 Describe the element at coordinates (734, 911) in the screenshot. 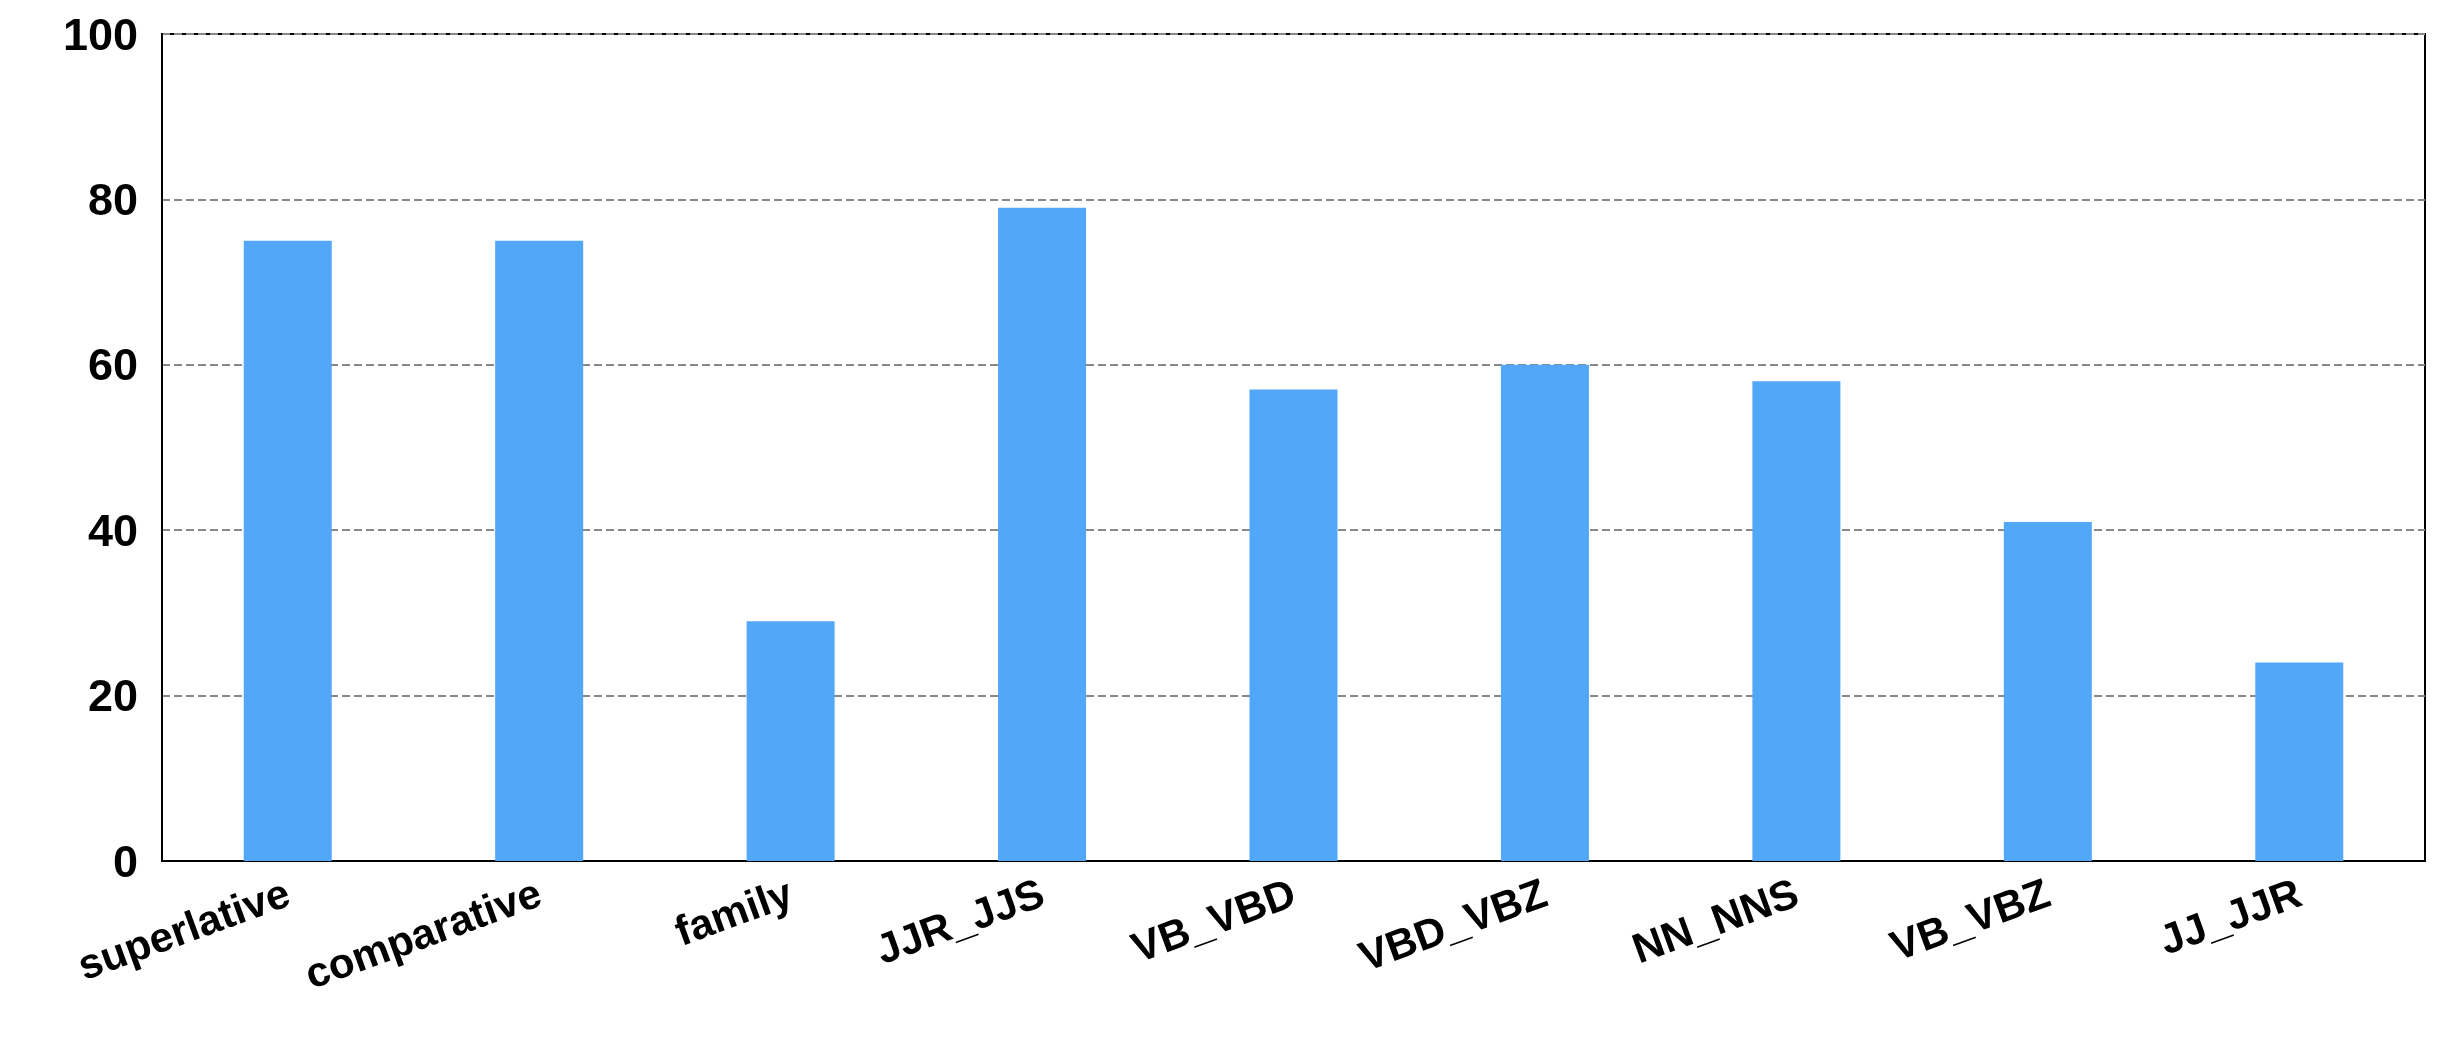

I see `x-tick-label: family` at that location.